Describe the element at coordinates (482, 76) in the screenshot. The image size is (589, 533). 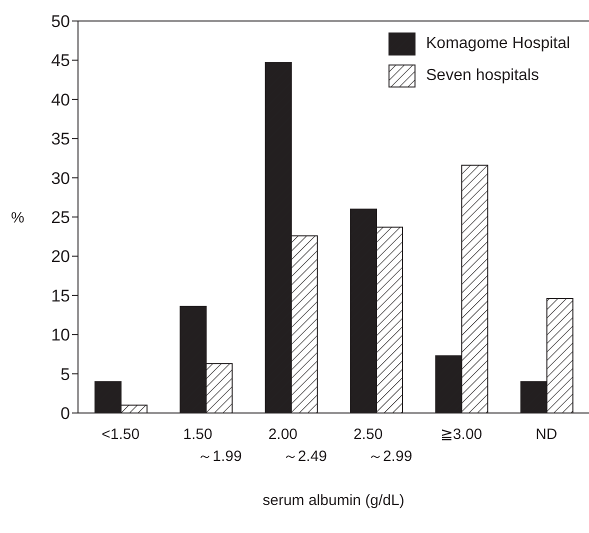
I see `legend-label: Seven hospitals` at that location.